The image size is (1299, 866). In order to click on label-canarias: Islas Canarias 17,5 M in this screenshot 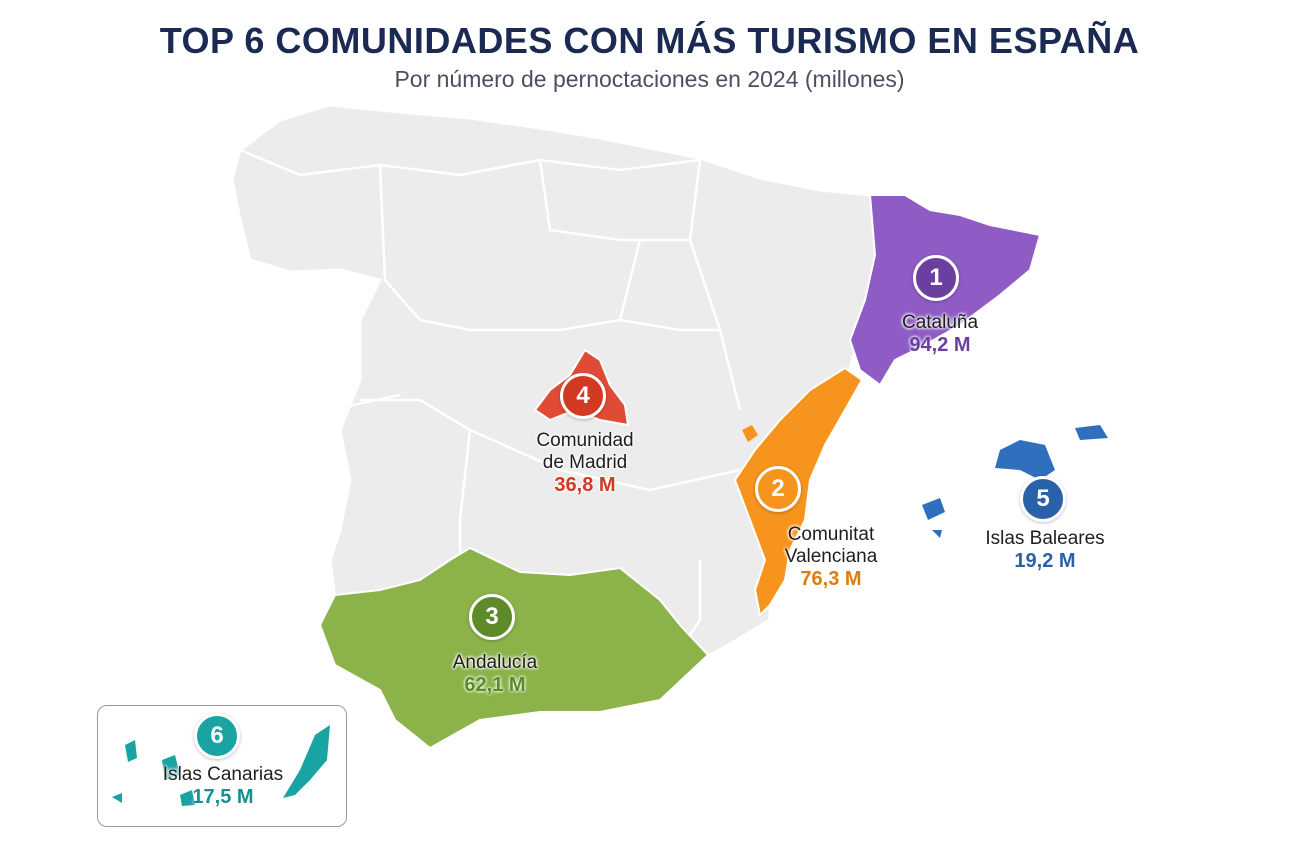, I will do `click(223, 786)`.